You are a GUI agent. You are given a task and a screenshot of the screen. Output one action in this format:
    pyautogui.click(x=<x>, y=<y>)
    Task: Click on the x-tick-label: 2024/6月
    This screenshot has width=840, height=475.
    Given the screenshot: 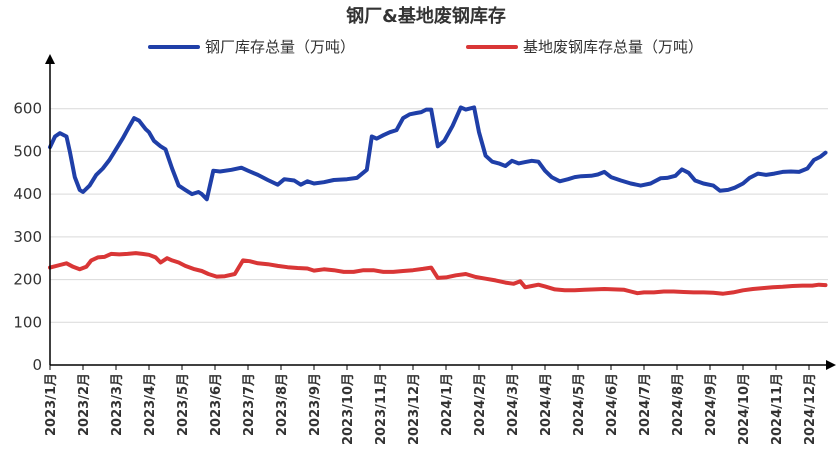 What is the action you would take?
    pyautogui.click(x=612, y=404)
    